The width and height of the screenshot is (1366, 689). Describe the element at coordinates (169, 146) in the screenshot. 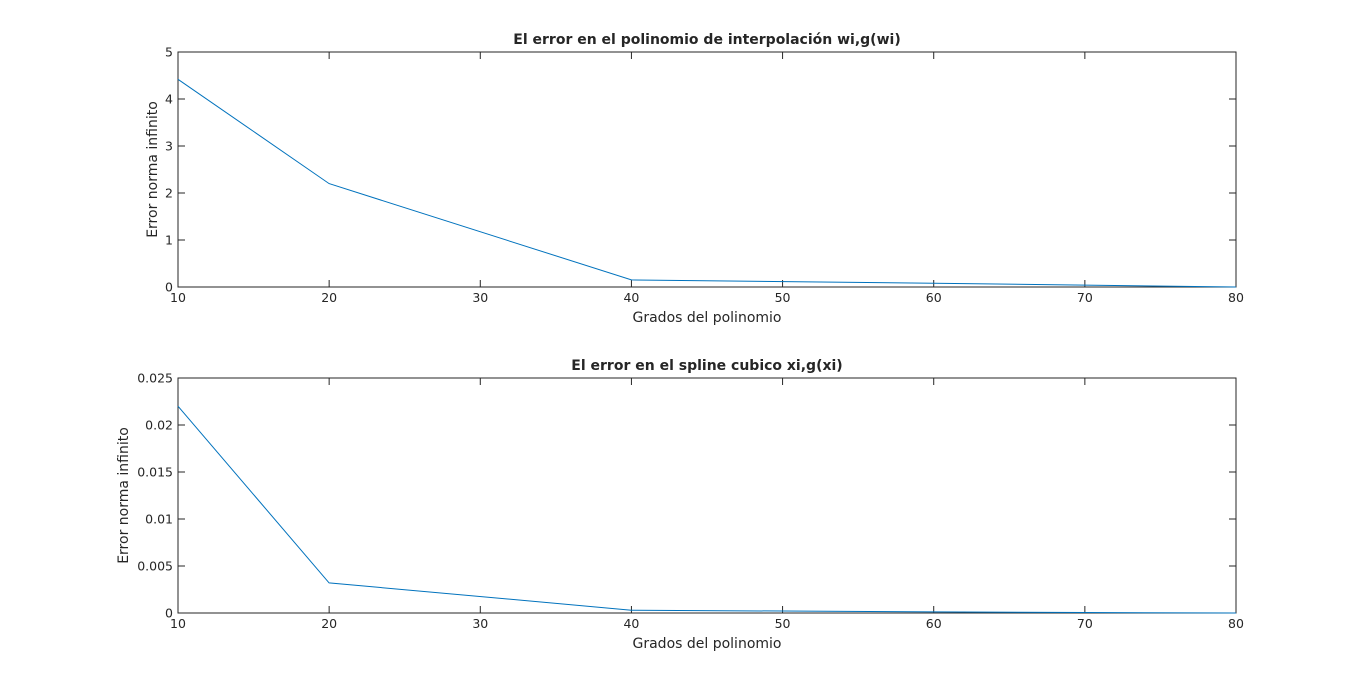

I see `y-tick-label: 3` at that location.